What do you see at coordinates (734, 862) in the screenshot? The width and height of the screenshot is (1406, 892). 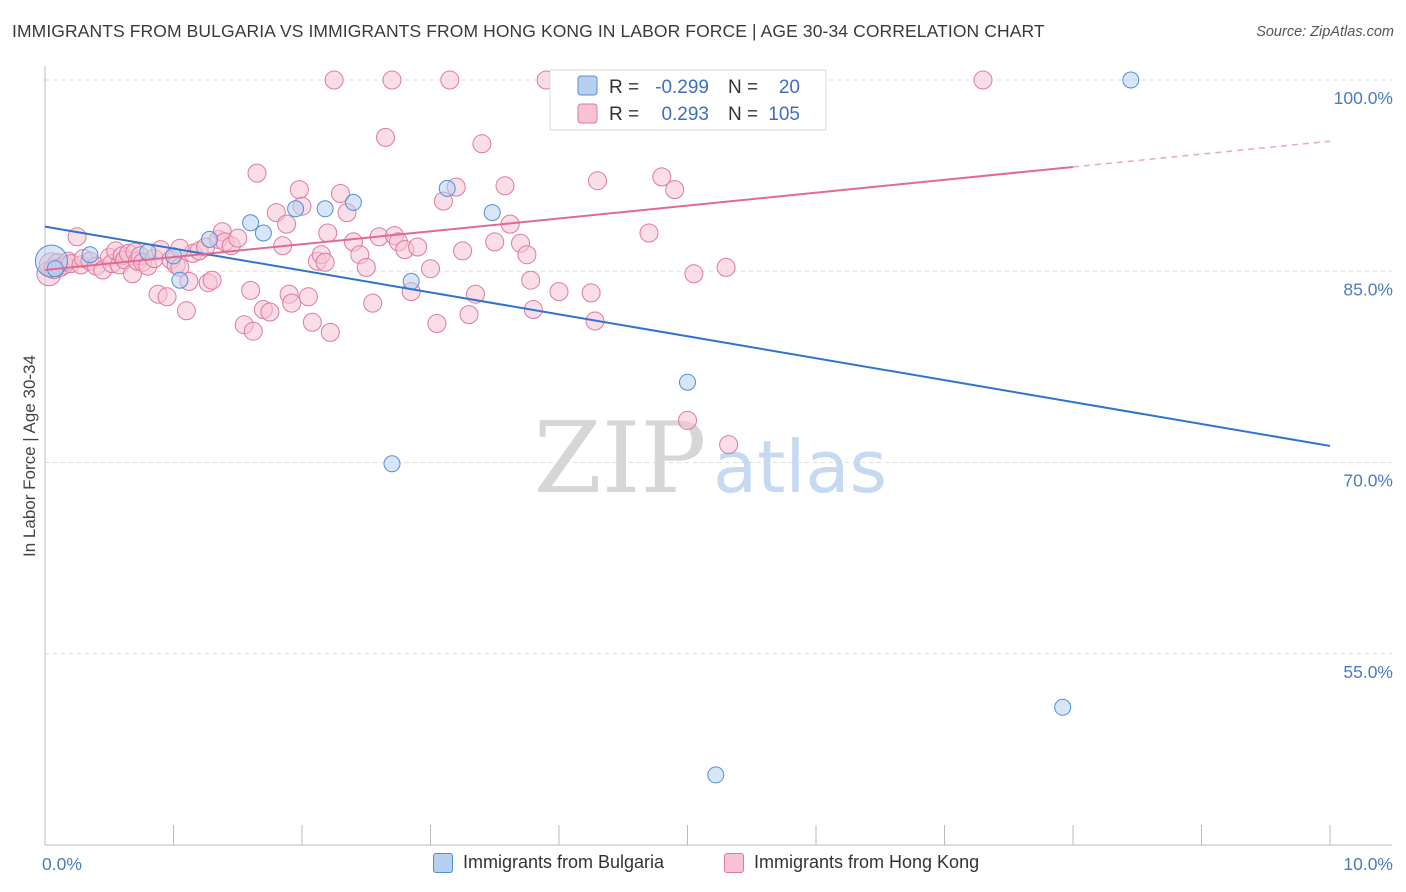 I see `legend-swatch-hong-kong` at bounding box center [734, 862].